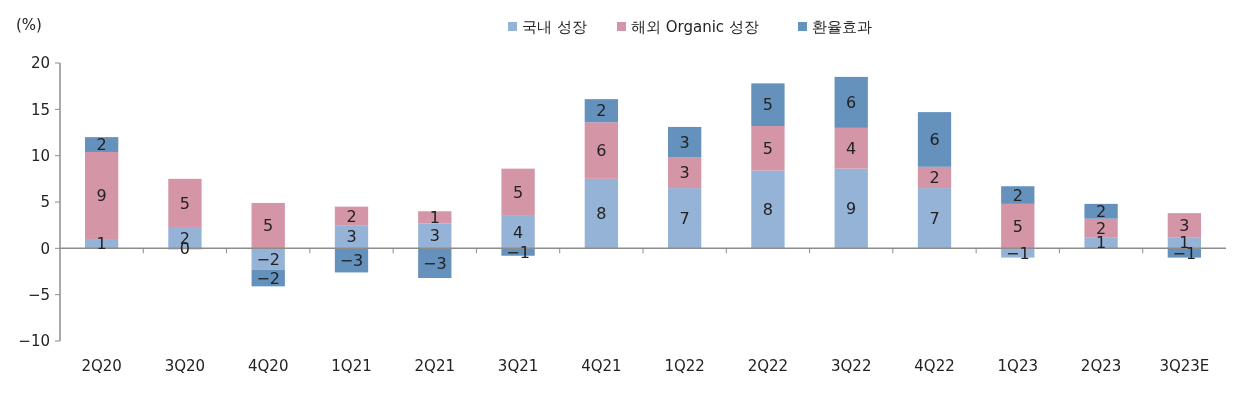 This screenshot has width=1242, height=401. Describe the element at coordinates (1101, 366) in the screenshot. I see `x-tick-label: 2Q23` at that location.